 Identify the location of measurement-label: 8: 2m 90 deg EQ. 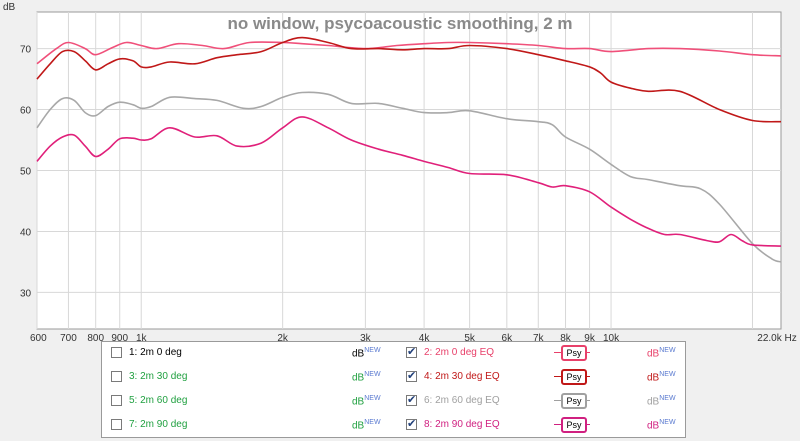
(462, 424).